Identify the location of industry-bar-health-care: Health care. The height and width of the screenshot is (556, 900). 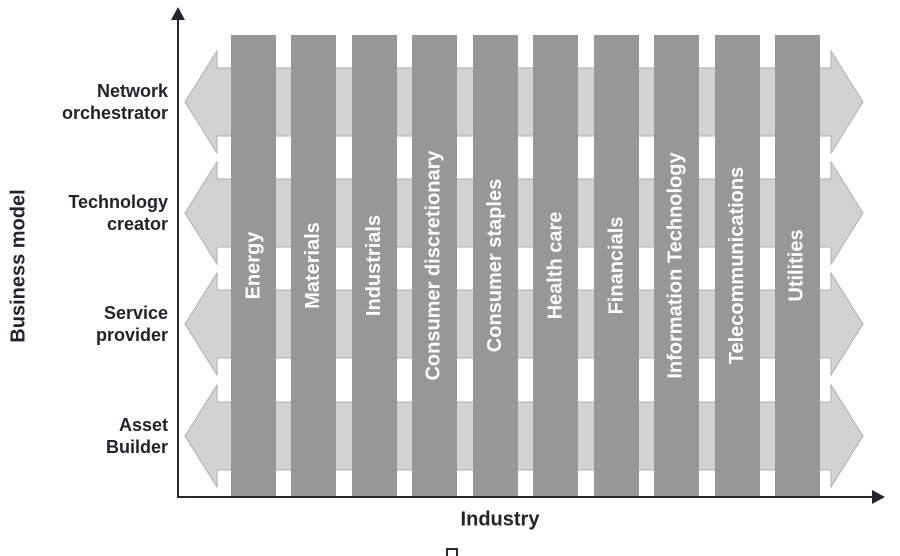
(555, 265).